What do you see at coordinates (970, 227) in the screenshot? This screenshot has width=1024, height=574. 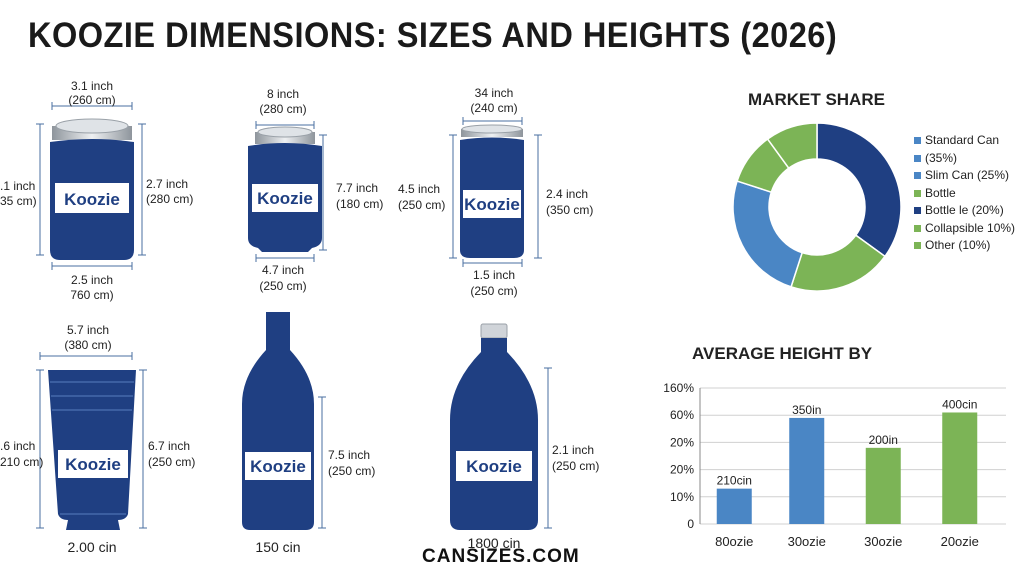 I see `legend-label: Collapsible 10%)` at bounding box center [970, 227].